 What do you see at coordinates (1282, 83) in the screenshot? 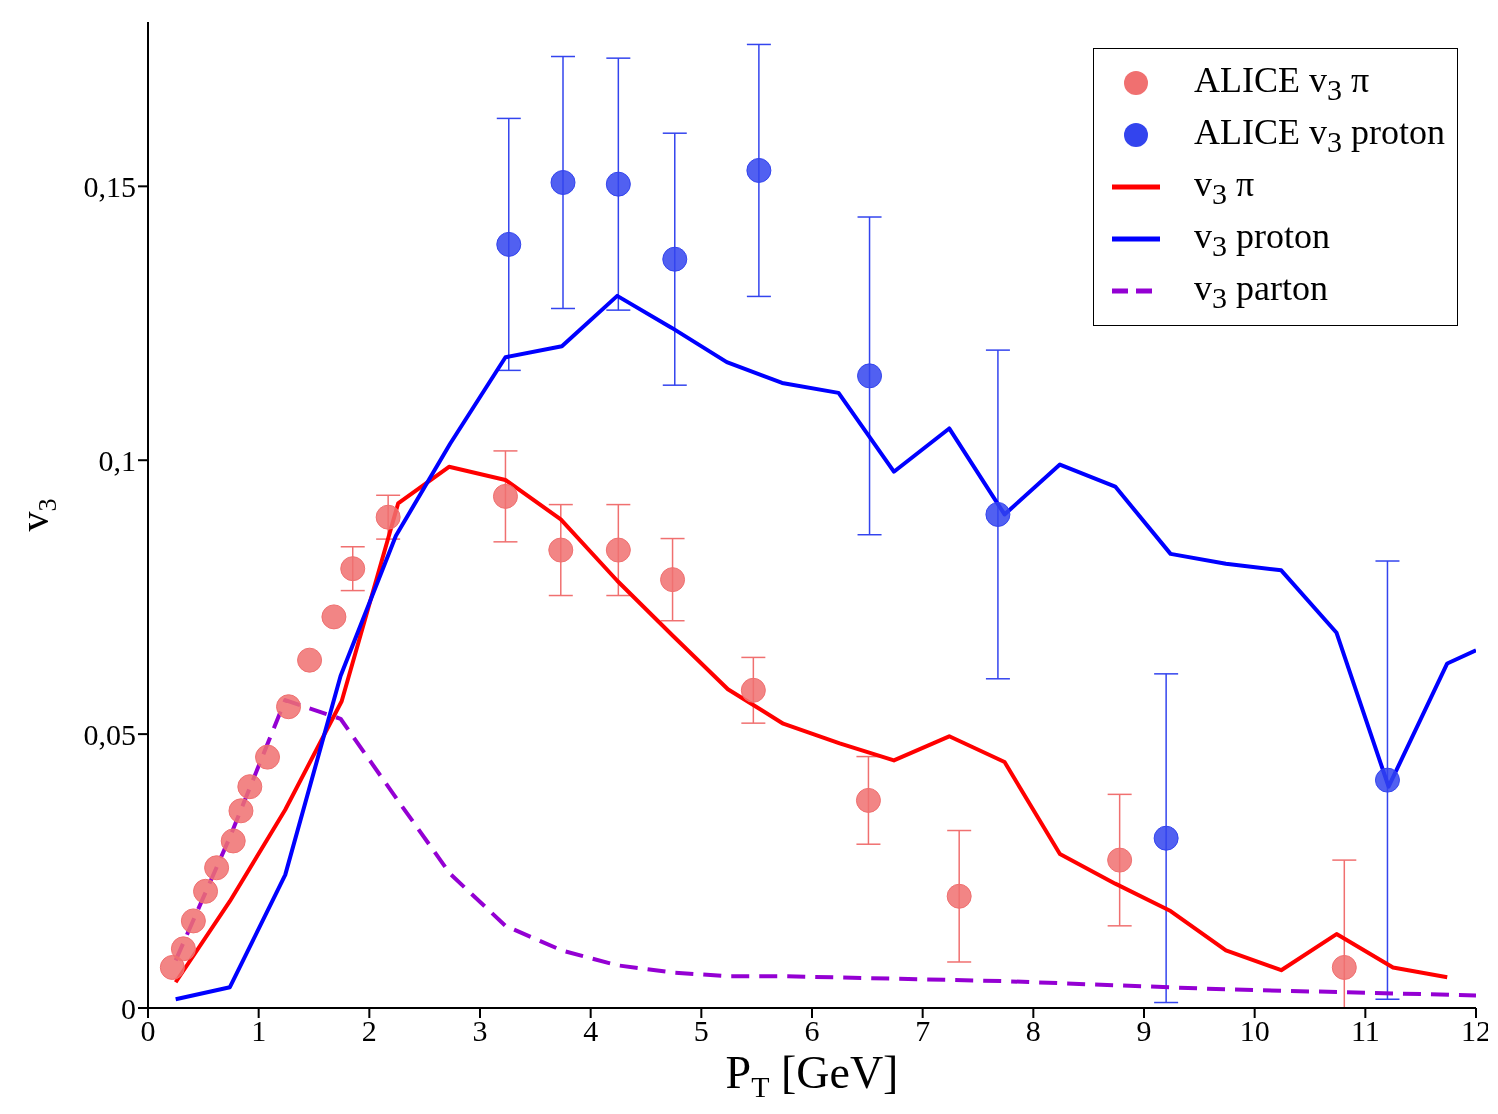
I see `legend-label: ALICE v$_{3}$ π` at bounding box center [1282, 83].